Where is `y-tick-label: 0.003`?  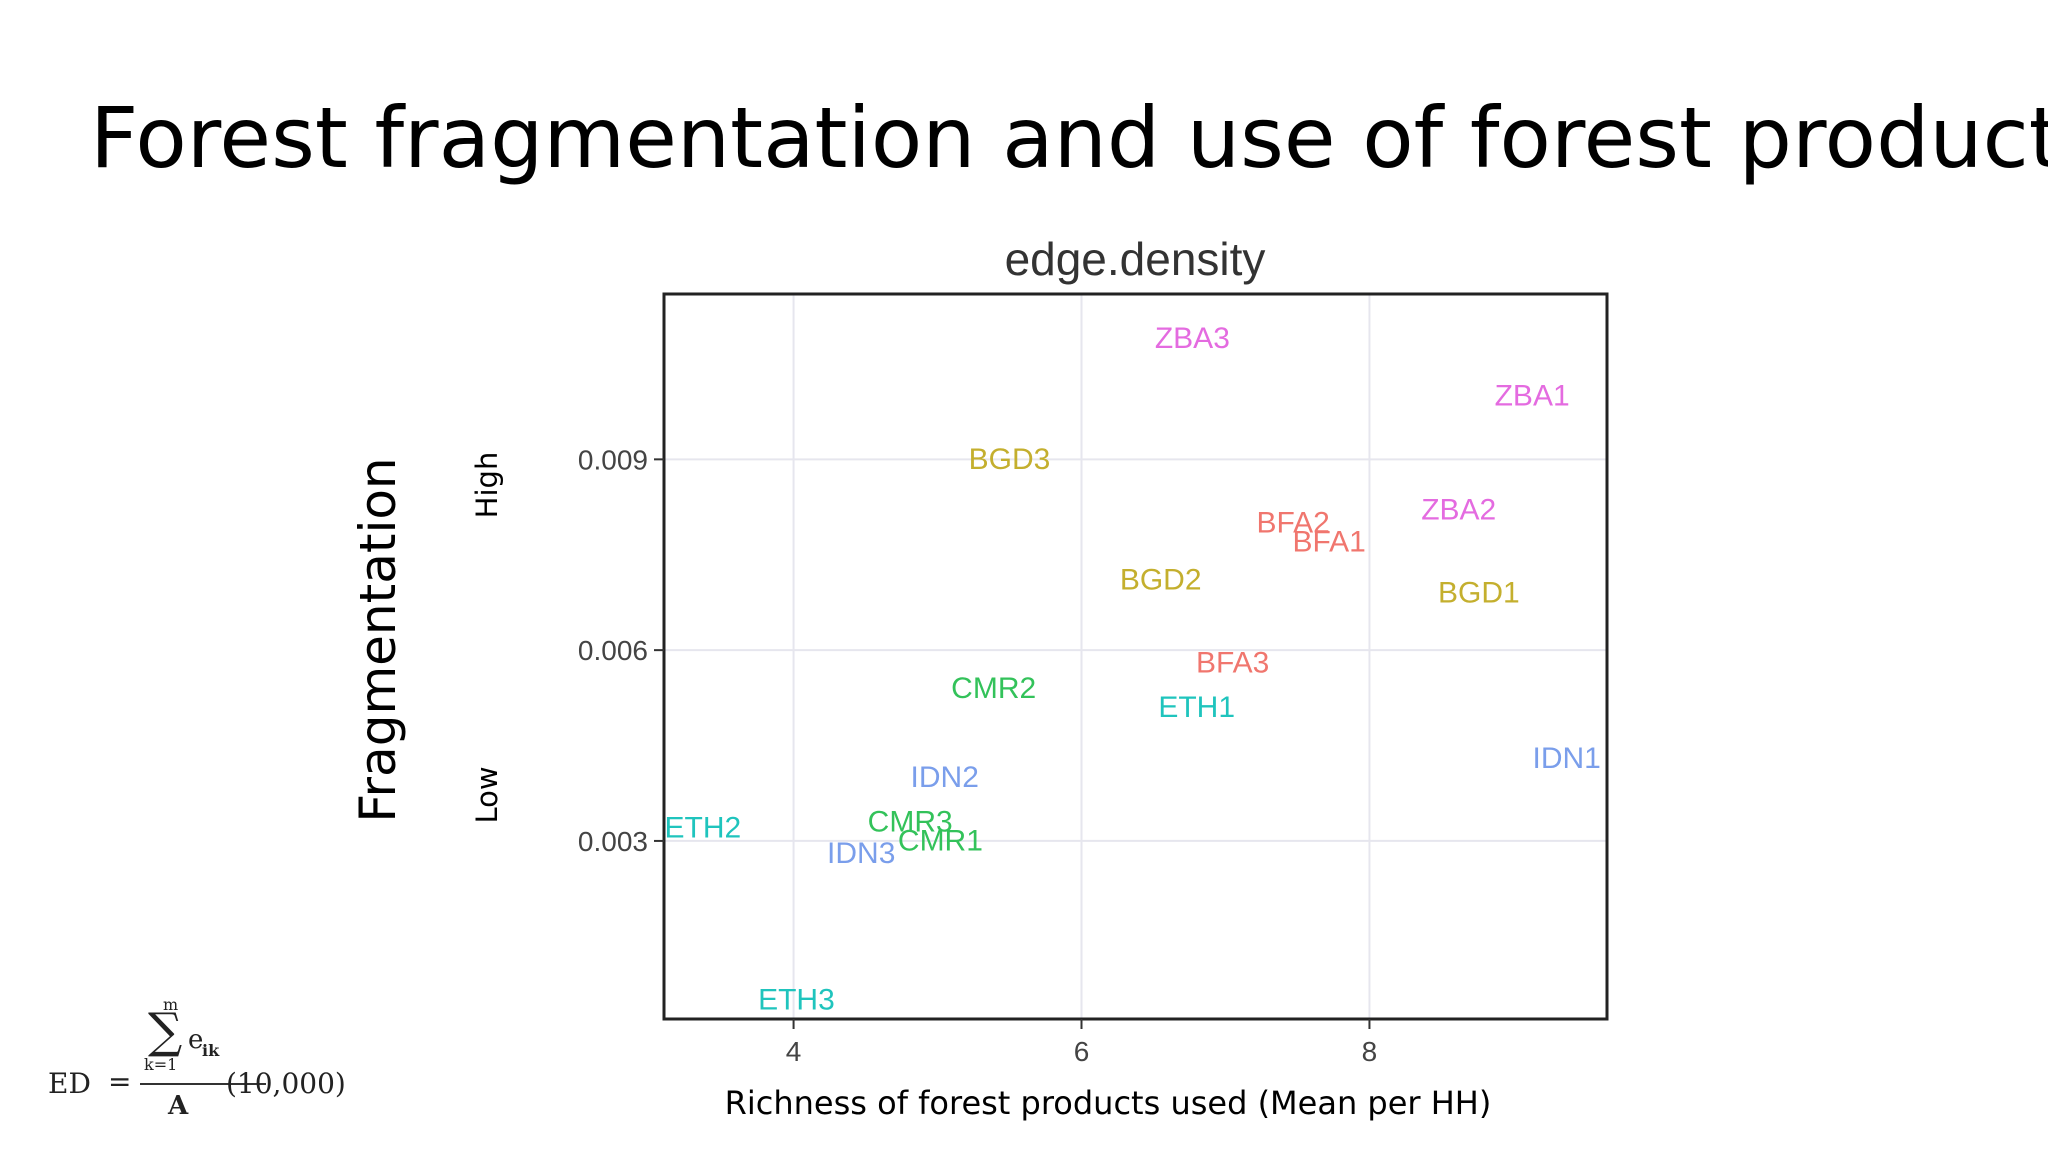 y-tick-label: 0.003 is located at coordinates (613, 841).